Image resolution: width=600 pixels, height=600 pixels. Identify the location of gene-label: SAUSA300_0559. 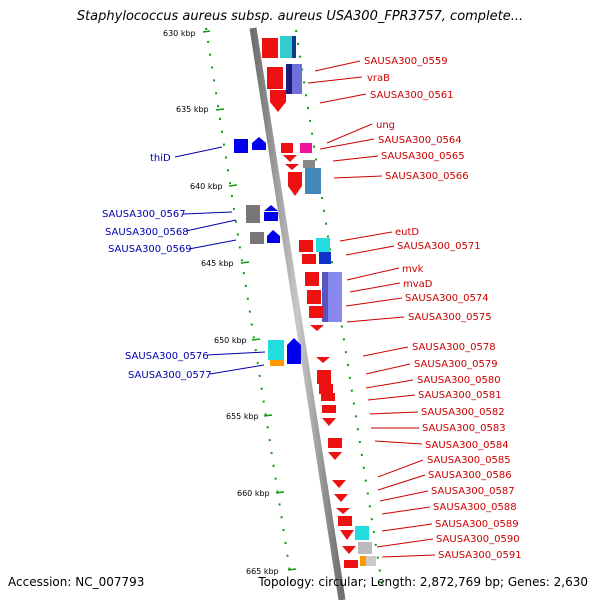
(406, 61).